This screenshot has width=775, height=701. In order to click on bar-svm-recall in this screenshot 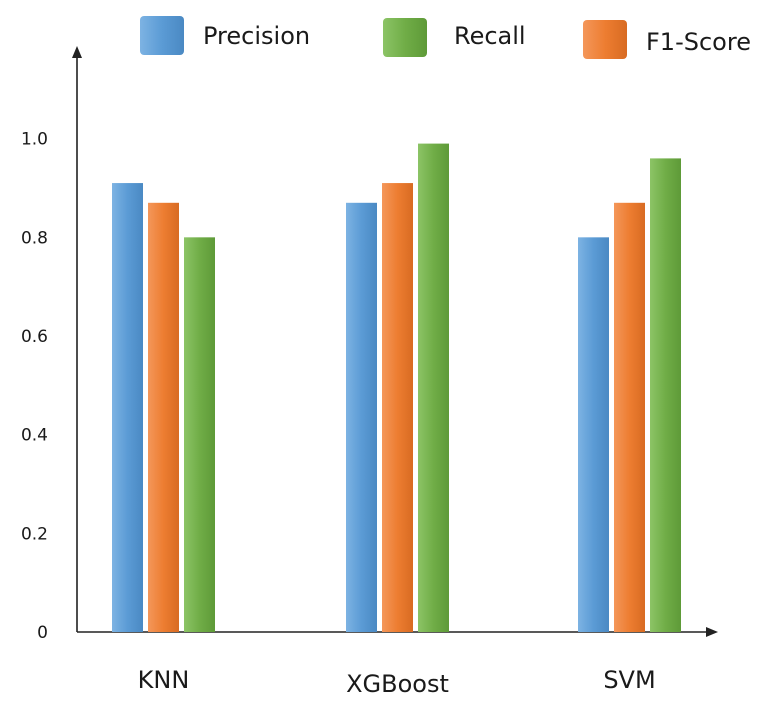, I will do `click(665, 395)`.